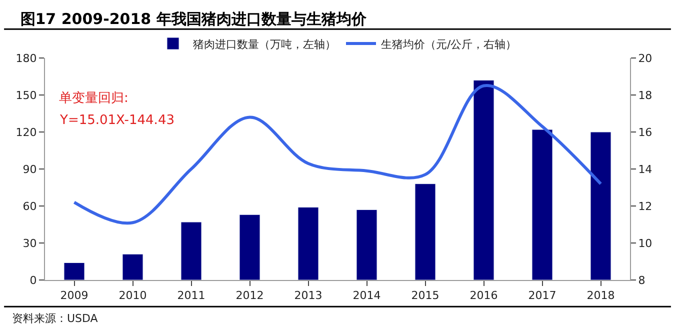  I want to click on x-tick-label: 2012, so click(250, 295).